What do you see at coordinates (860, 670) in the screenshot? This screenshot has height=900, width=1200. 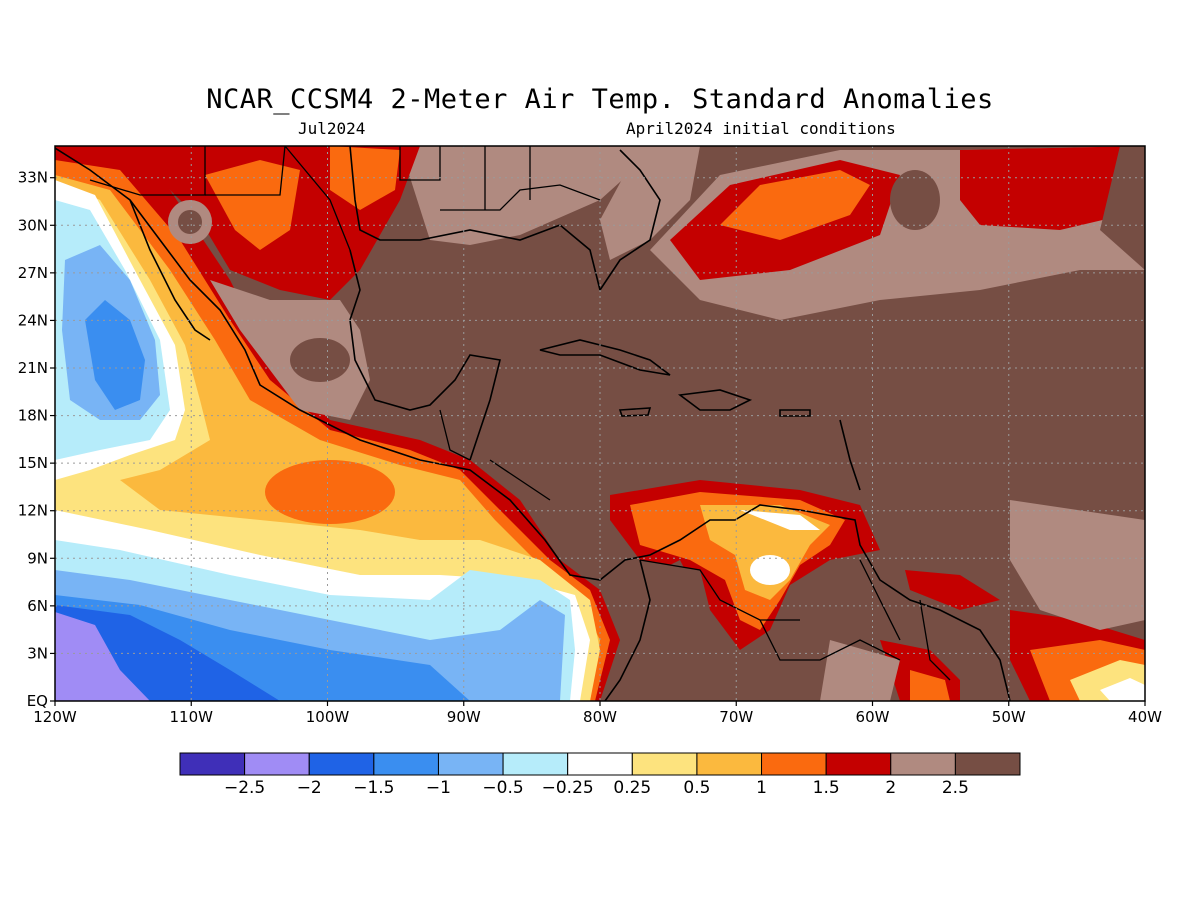 I see `anomaly-fill-amazon-2.5` at bounding box center [860, 670].